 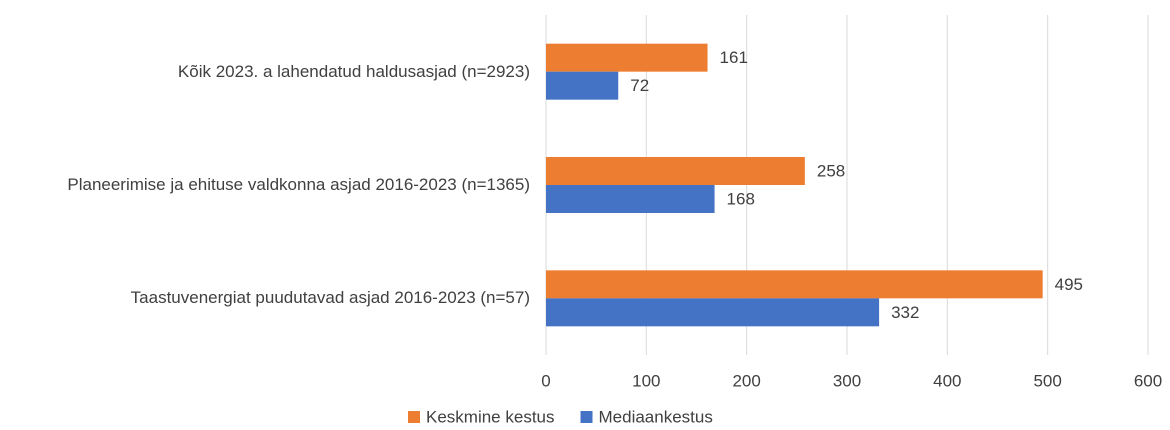 I want to click on x-tick-label: 600, so click(x=1148, y=380).